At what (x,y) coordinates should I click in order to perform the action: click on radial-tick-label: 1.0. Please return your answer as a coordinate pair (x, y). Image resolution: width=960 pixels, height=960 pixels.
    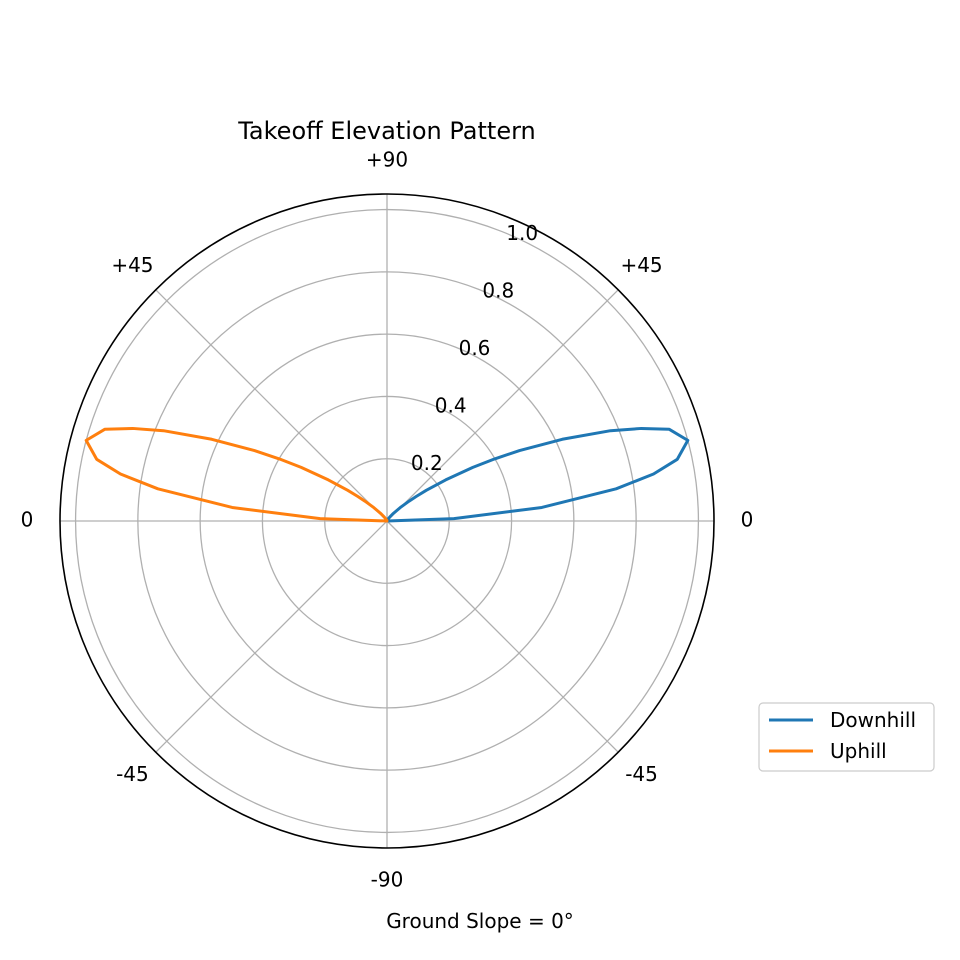
    Looking at the image, I should click on (522, 233).